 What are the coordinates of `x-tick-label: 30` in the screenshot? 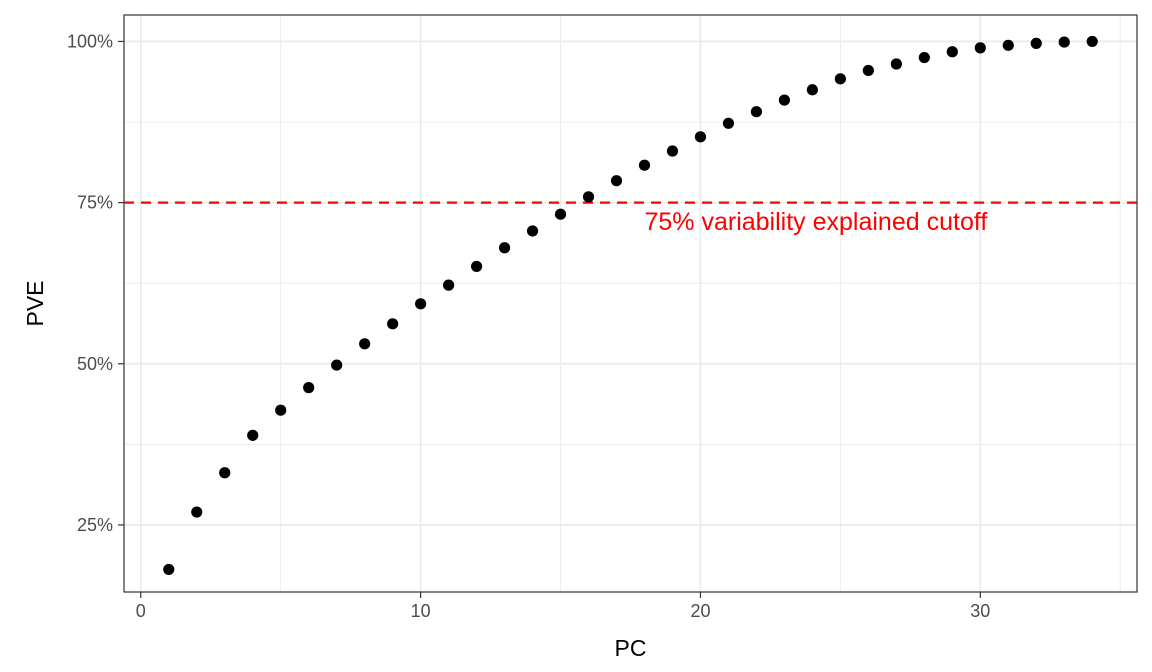 It's located at (980, 611).